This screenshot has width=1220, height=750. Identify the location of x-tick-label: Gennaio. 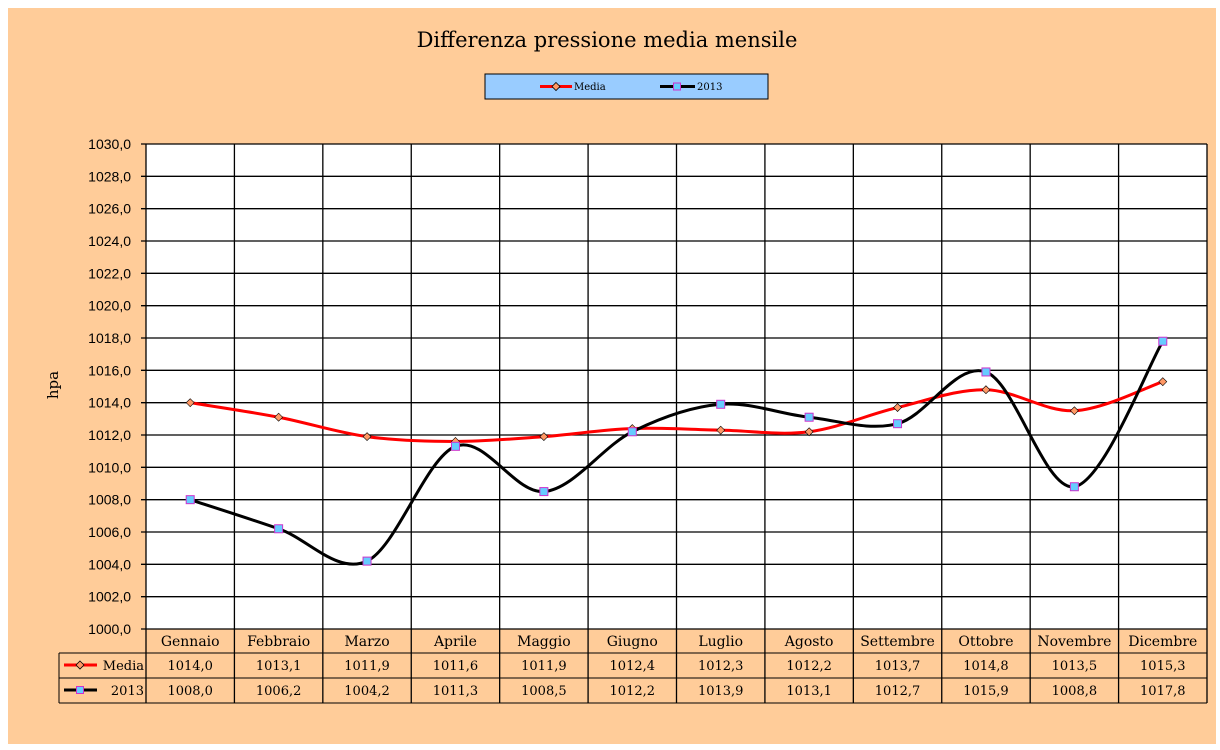
(190, 642).